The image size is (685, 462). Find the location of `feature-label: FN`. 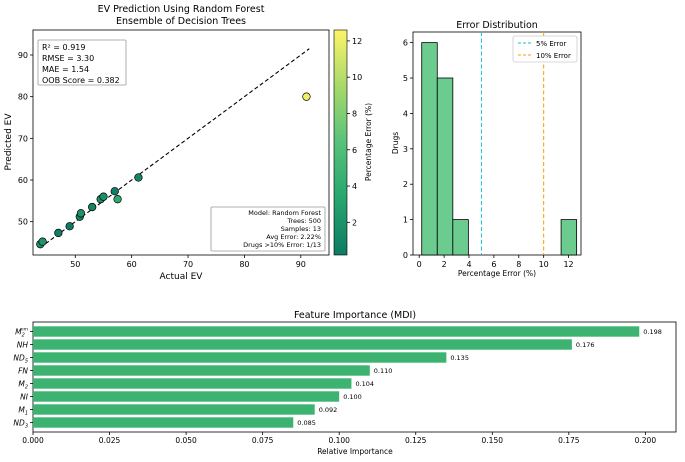

feature-label: FN is located at coordinates (23, 371).